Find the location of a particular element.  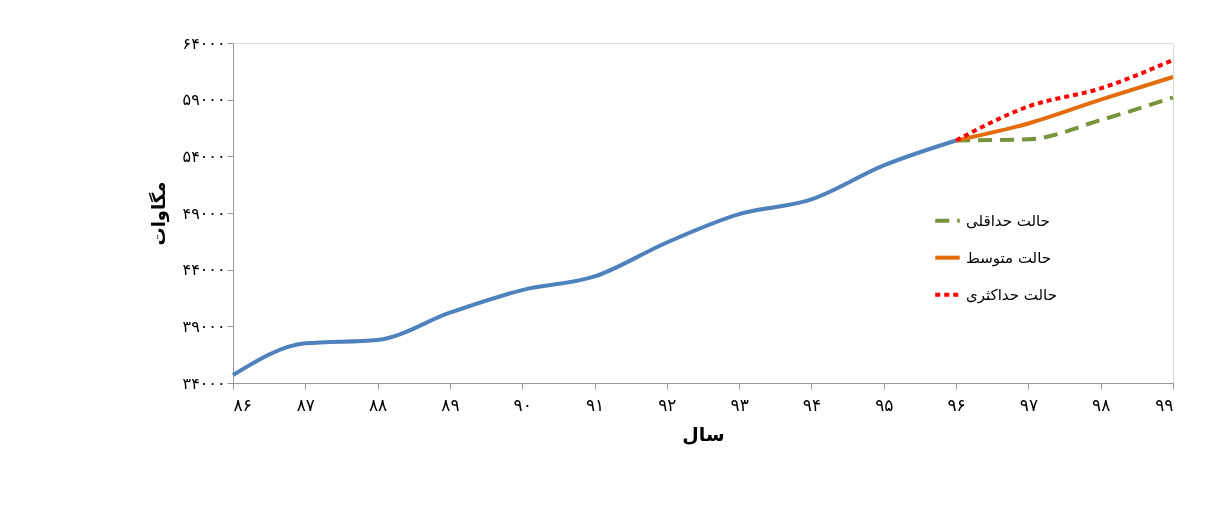

legend-label: حالت حداقلی is located at coordinates (1008, 220).